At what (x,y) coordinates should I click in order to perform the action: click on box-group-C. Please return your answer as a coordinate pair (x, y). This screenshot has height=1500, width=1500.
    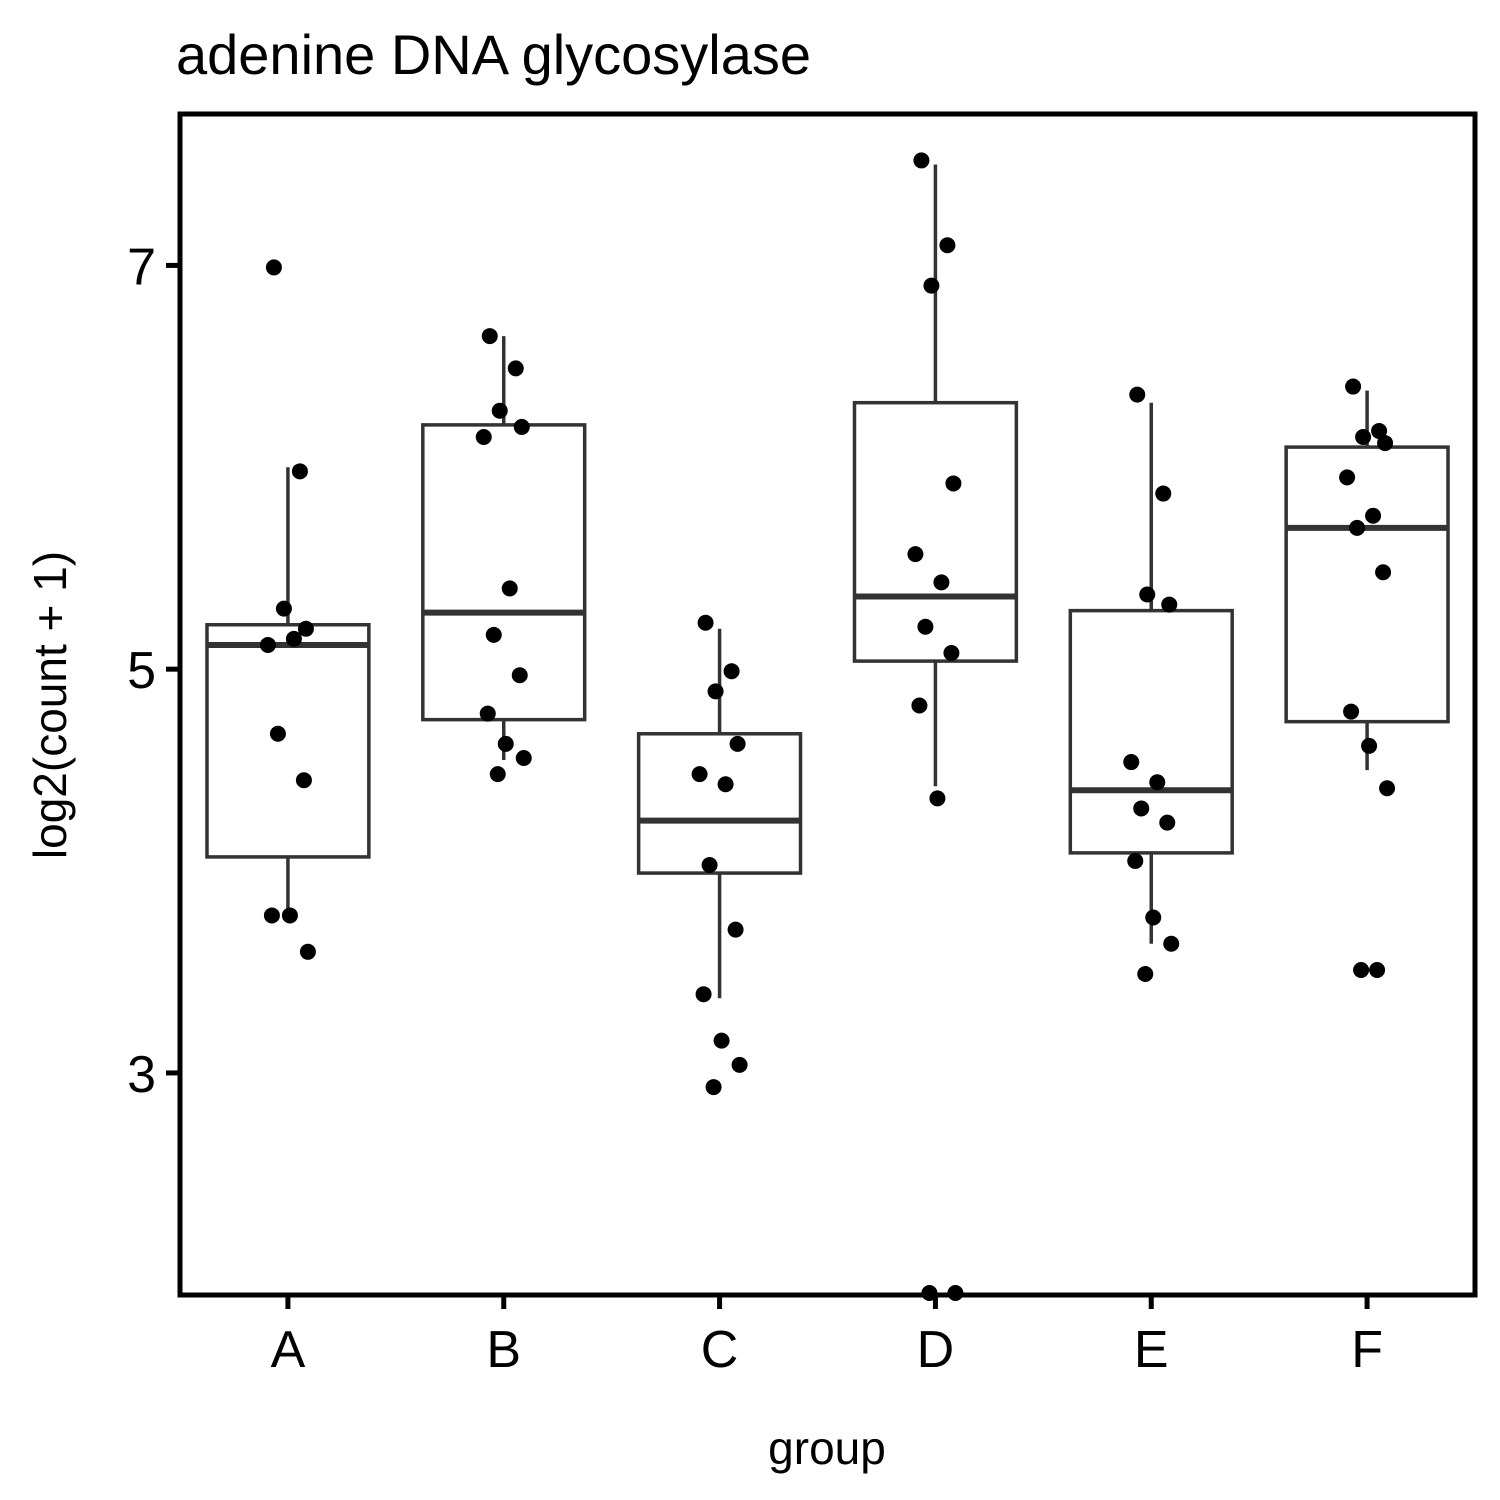
    Looking at the image, I should click on (719, 813).